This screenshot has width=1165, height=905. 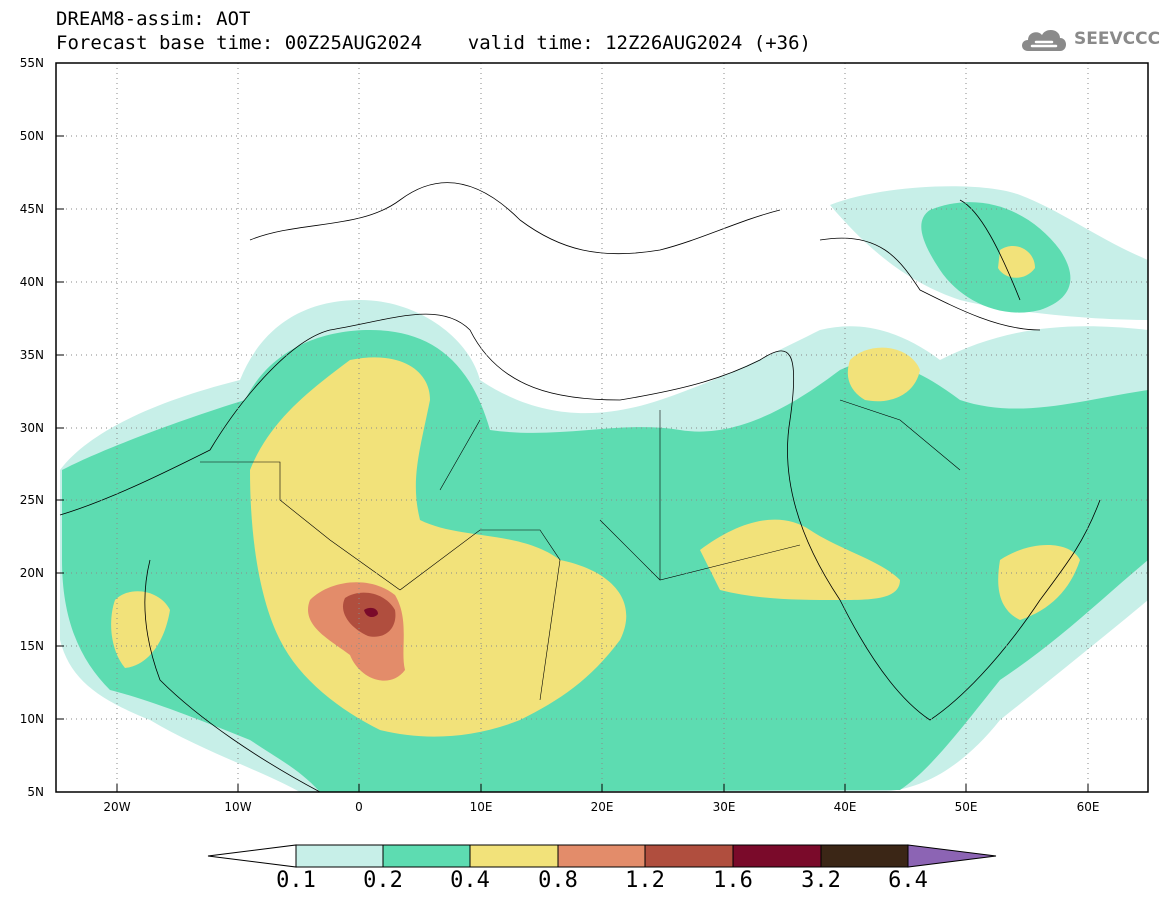 What do you see at coordinates (821, 880) in the screenshot?
I see `colorbar-label: 3.2` at bounding box center [821, 880].